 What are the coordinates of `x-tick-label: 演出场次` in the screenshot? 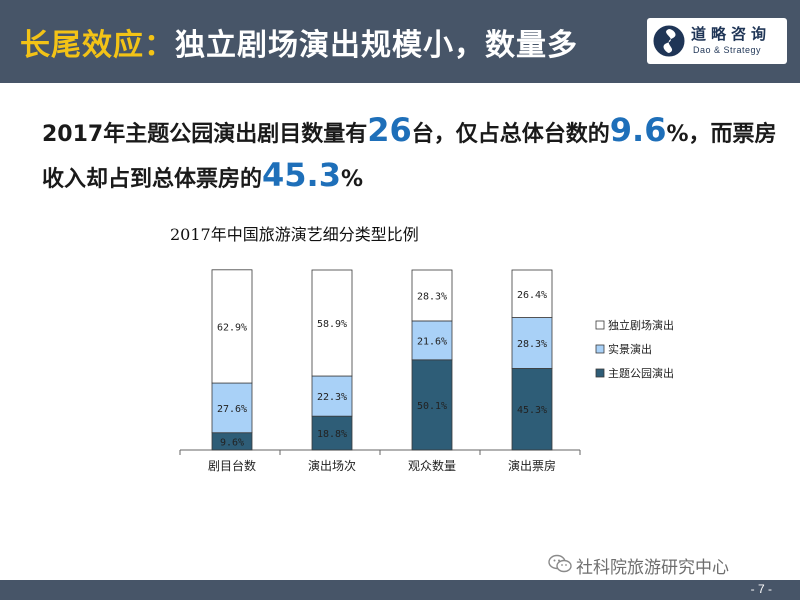 It's located at (332, 465).